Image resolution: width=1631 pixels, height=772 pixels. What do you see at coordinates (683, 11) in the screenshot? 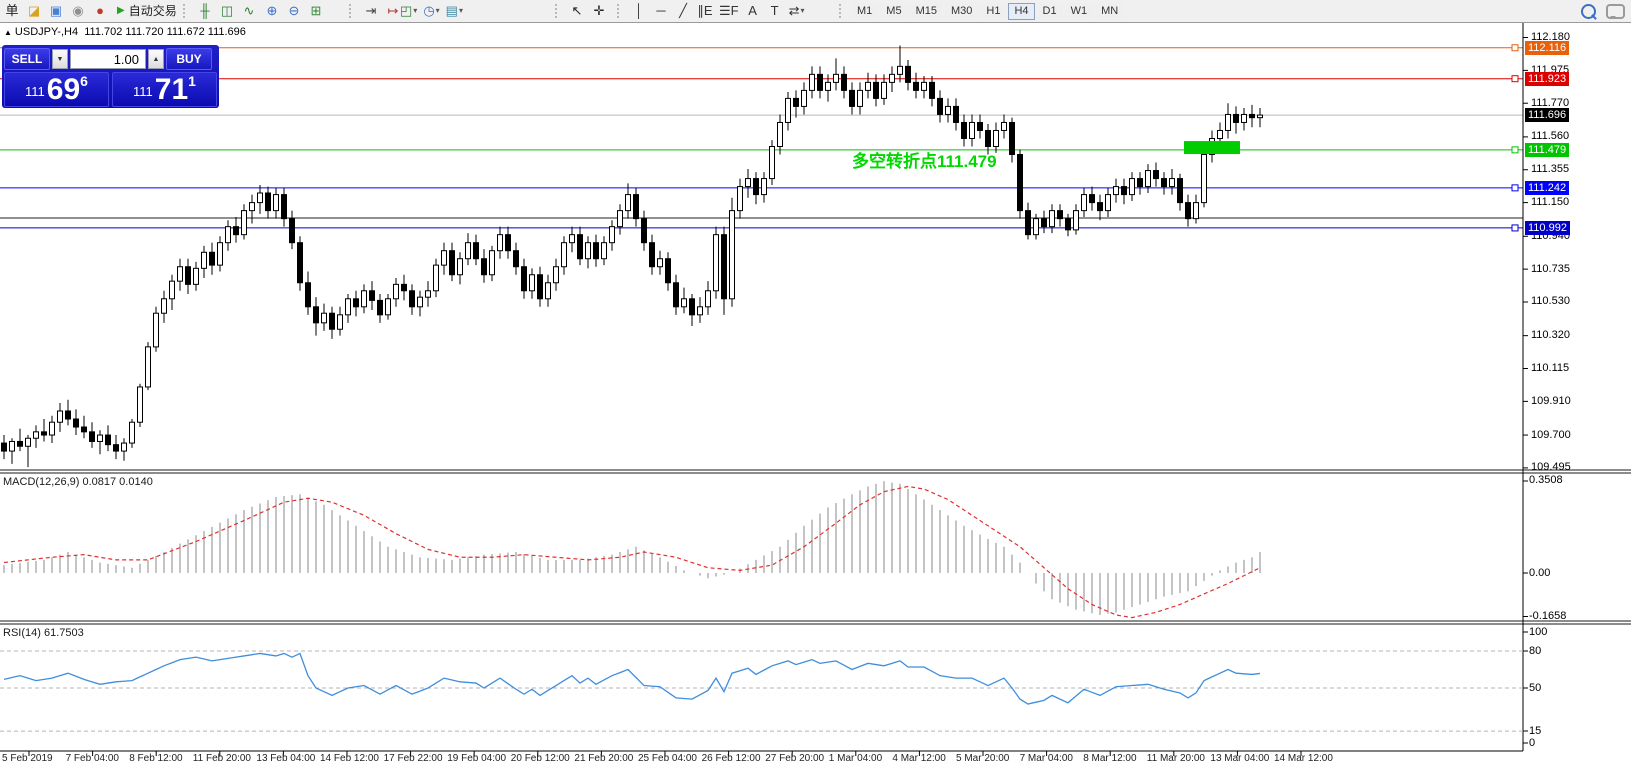
I see `trendline-icon: ╱` at bounding box center [683, 11].